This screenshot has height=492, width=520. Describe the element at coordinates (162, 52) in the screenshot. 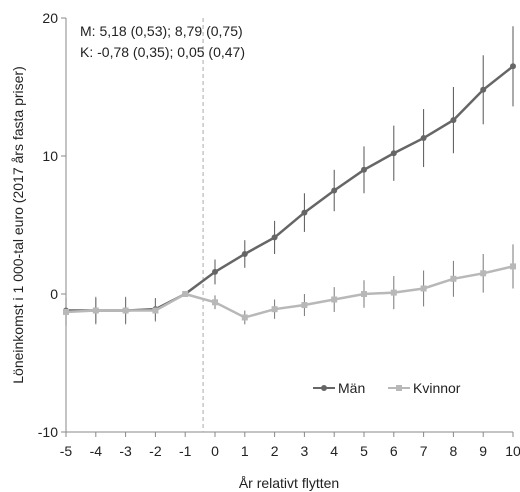

I see `annotation-women: K: -0,78 (0,35); 0,05 (0,47)` at that location.